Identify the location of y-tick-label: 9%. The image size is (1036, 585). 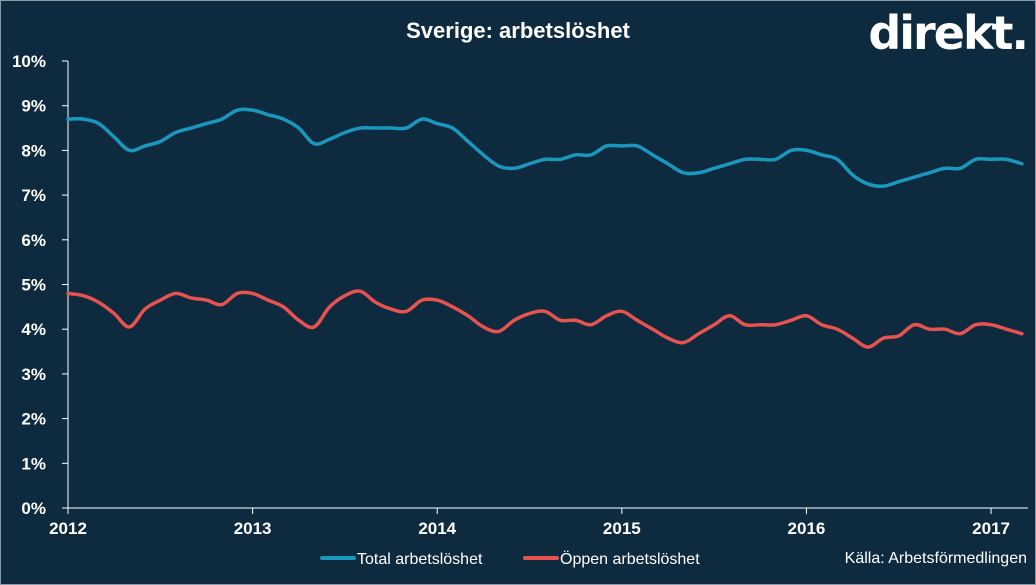
(33, 106).